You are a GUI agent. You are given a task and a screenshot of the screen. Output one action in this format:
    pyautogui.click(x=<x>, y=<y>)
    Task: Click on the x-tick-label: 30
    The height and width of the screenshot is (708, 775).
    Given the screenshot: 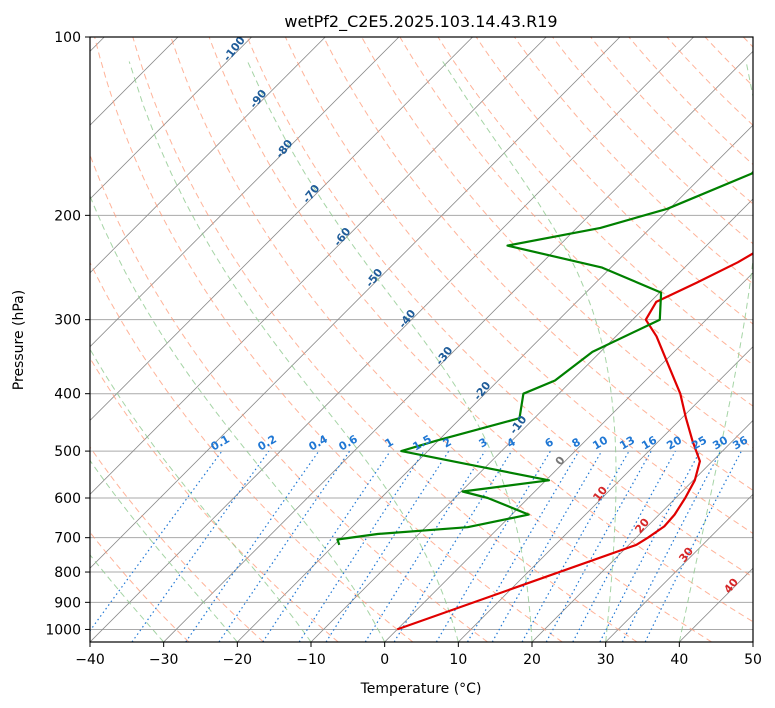 What is the action you would take?
    pyautogui.click(x=606, y=660)
    